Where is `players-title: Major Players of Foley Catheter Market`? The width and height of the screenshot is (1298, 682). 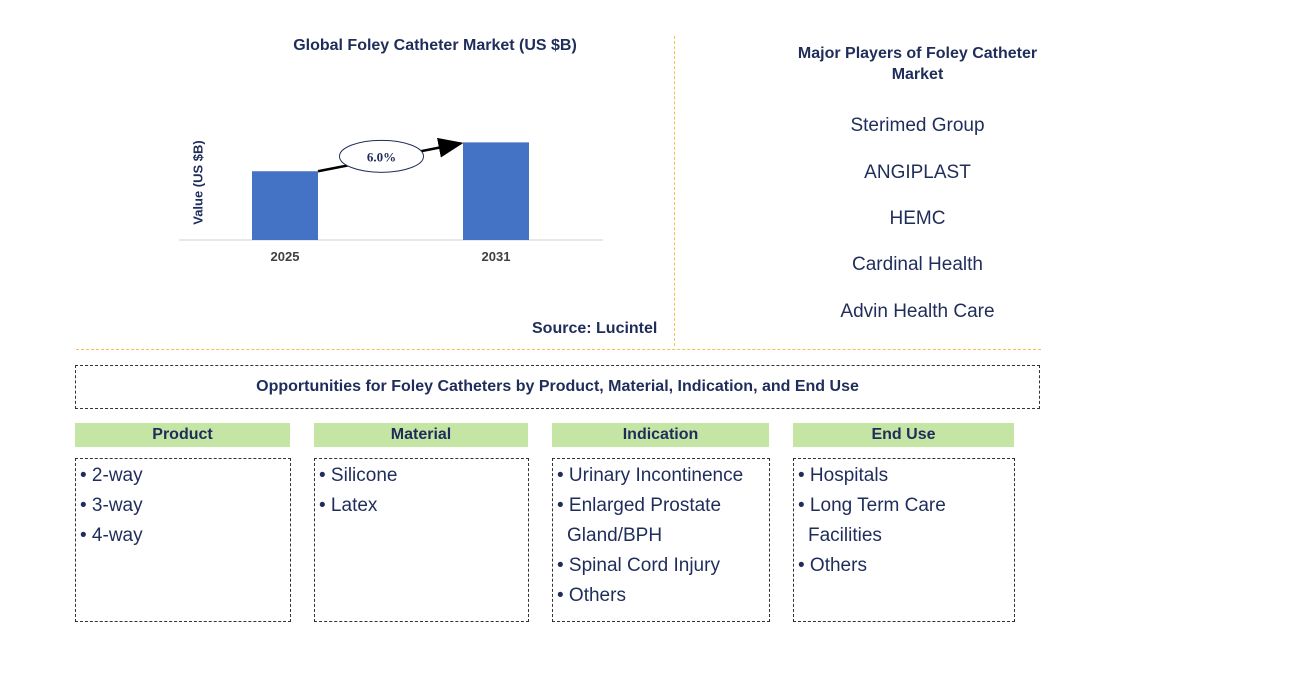 players-title: Major Players of Foley Catheter Market is located at coordinates (917, 64).